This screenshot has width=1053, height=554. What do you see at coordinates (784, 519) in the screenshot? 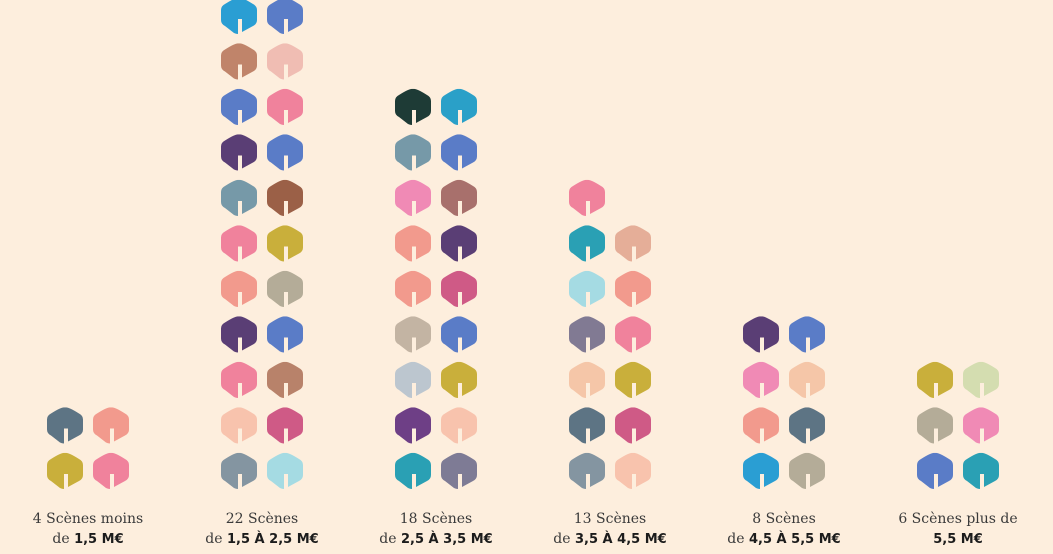
I see `category-count-label: 8 Scènes` at bounding box center [784, 519].